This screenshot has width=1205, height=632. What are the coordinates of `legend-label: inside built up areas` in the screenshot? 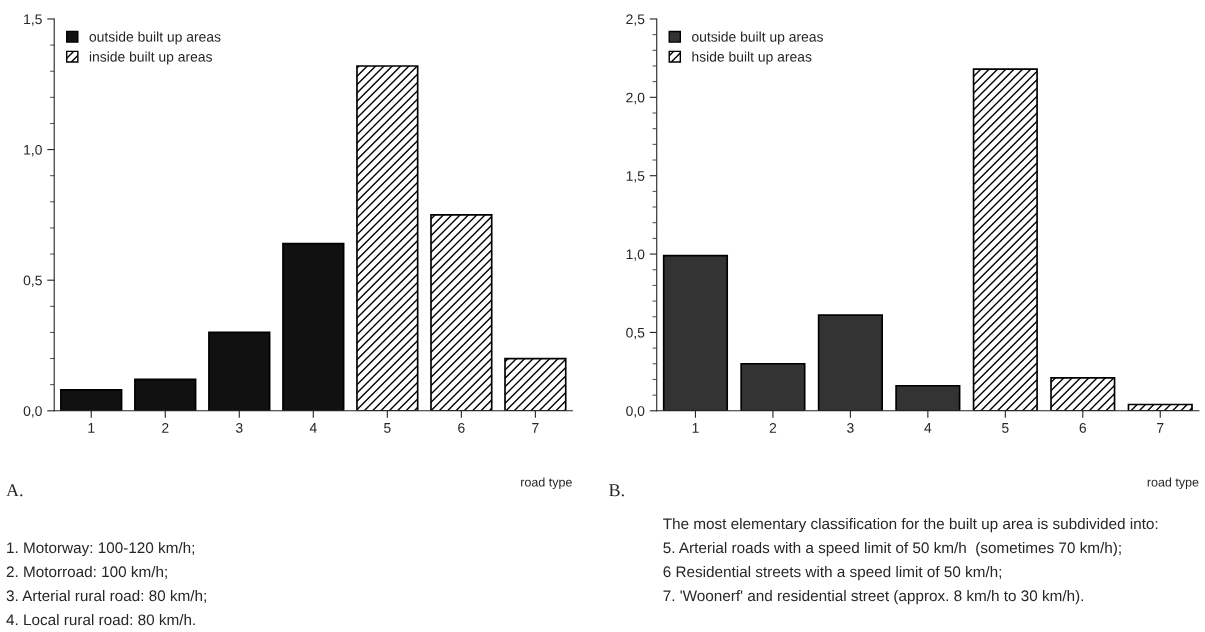 It's located at (150, 58).